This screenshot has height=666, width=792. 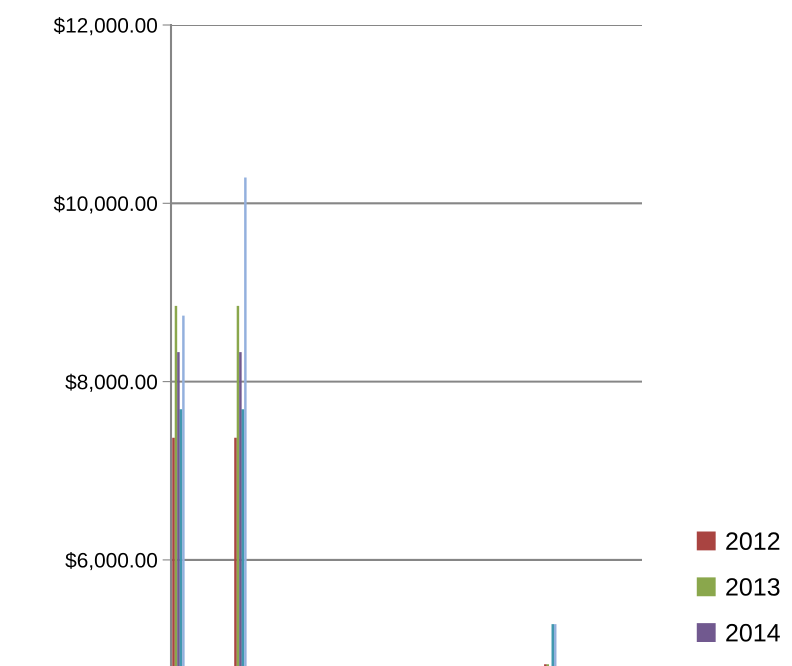 What do you see at coordinates (105, 204) in the screenshot?
I see `y-tick-label: $10,000.00` at bounding box center [105, 204].